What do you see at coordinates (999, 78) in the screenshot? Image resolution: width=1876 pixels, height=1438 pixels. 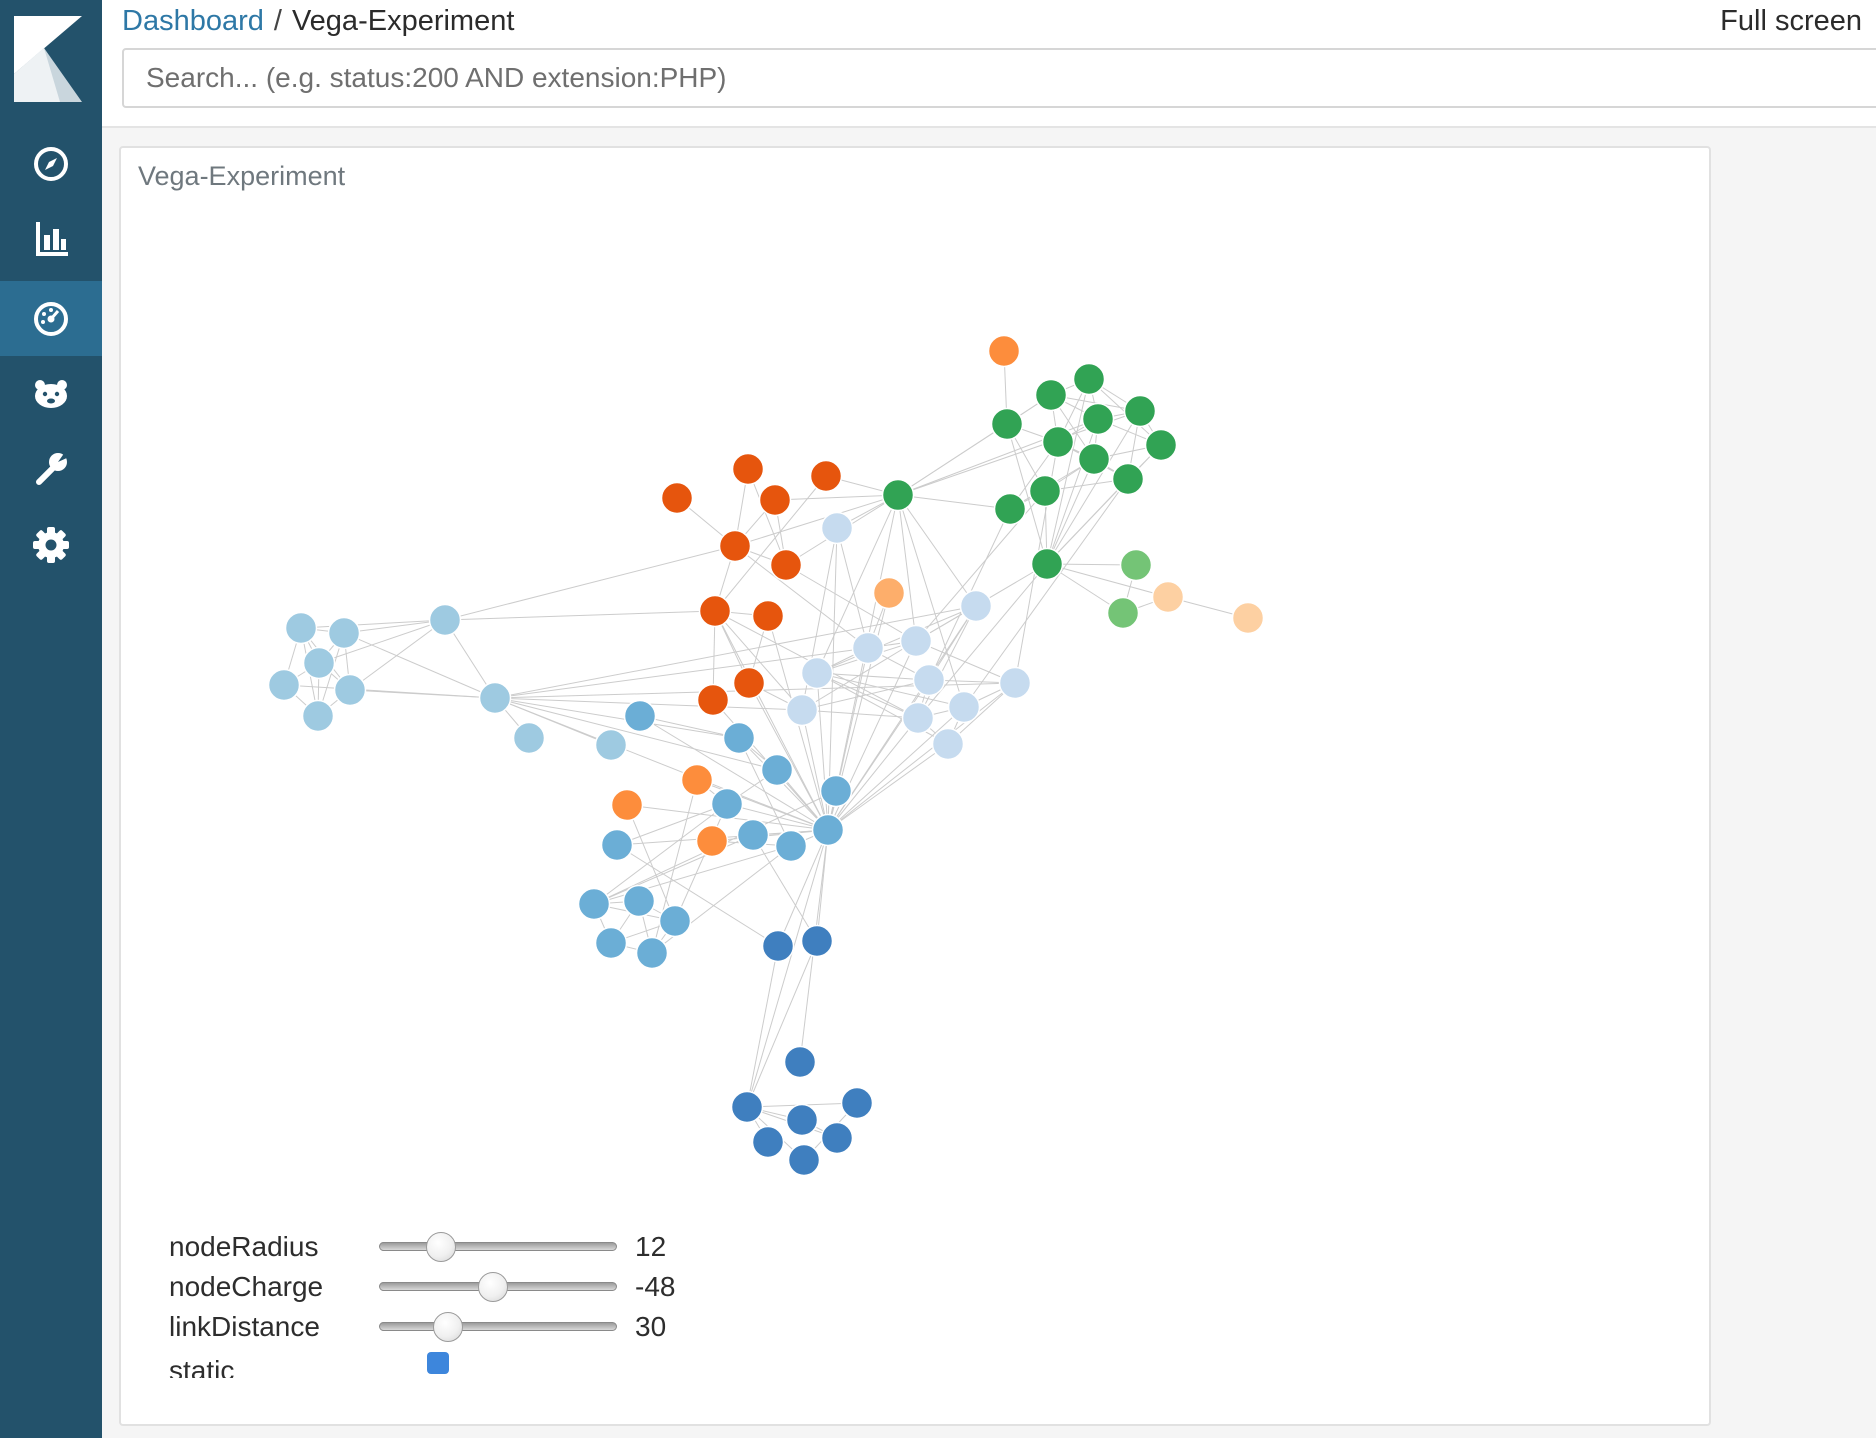 I see `search-input` at bounding box center [999, 78].